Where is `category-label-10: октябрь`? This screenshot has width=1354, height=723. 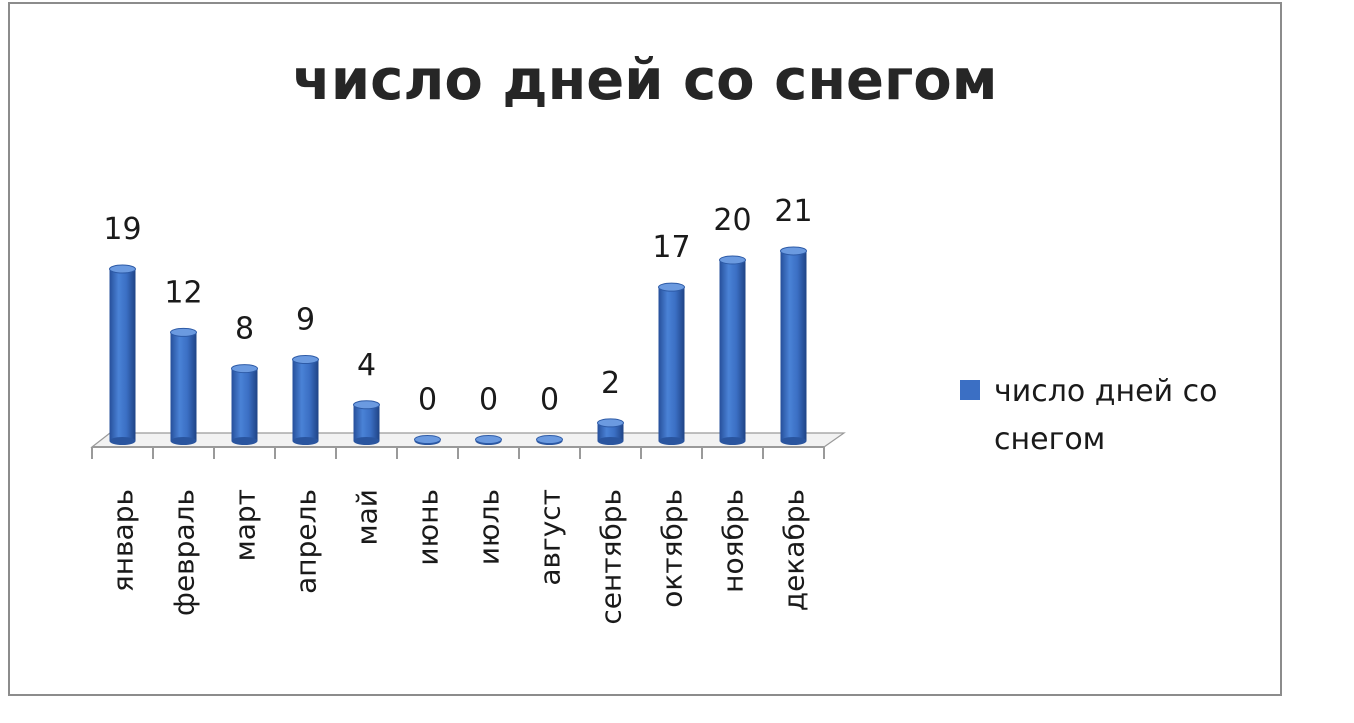 category-label-10: октябрь is located at coordinates (672, 548).